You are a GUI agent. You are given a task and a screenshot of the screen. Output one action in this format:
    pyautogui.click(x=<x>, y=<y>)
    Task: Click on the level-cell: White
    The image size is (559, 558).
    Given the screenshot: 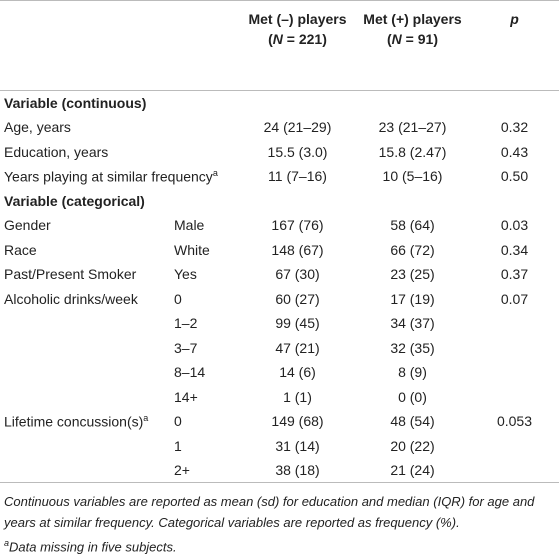 What is the action you would take?
    pyautogui.click(x=205, y=250)
    